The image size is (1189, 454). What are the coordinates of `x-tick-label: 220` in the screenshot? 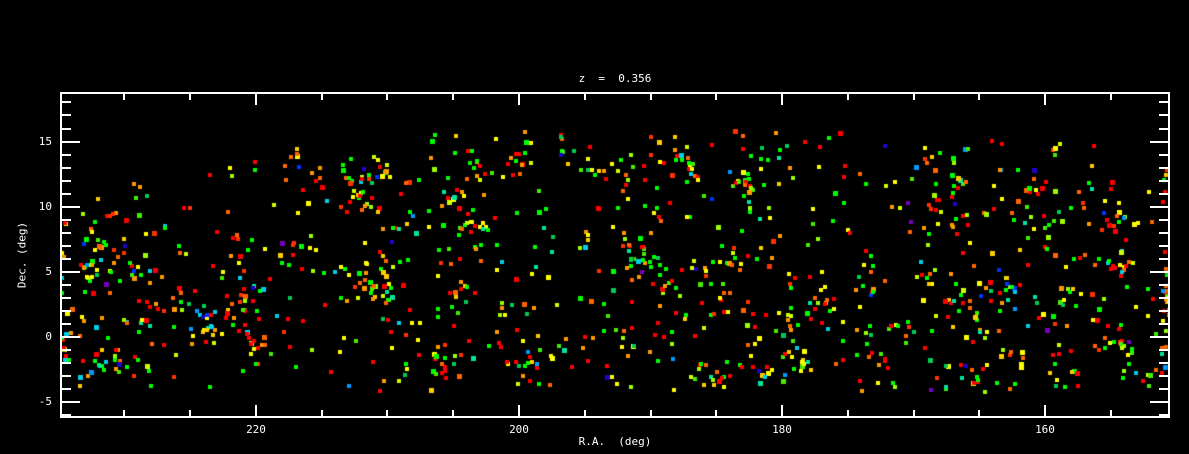 It's located at (256, 429).